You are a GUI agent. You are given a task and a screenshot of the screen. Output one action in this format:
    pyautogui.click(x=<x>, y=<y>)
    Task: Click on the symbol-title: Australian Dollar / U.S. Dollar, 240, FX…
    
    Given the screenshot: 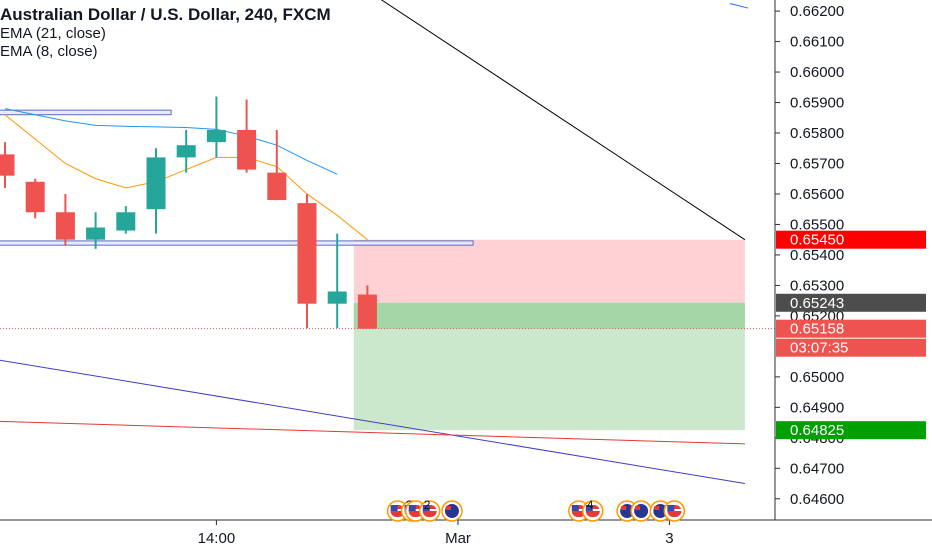 What is the action you would take?
    pyautogui.click(x=165, y=14)
    